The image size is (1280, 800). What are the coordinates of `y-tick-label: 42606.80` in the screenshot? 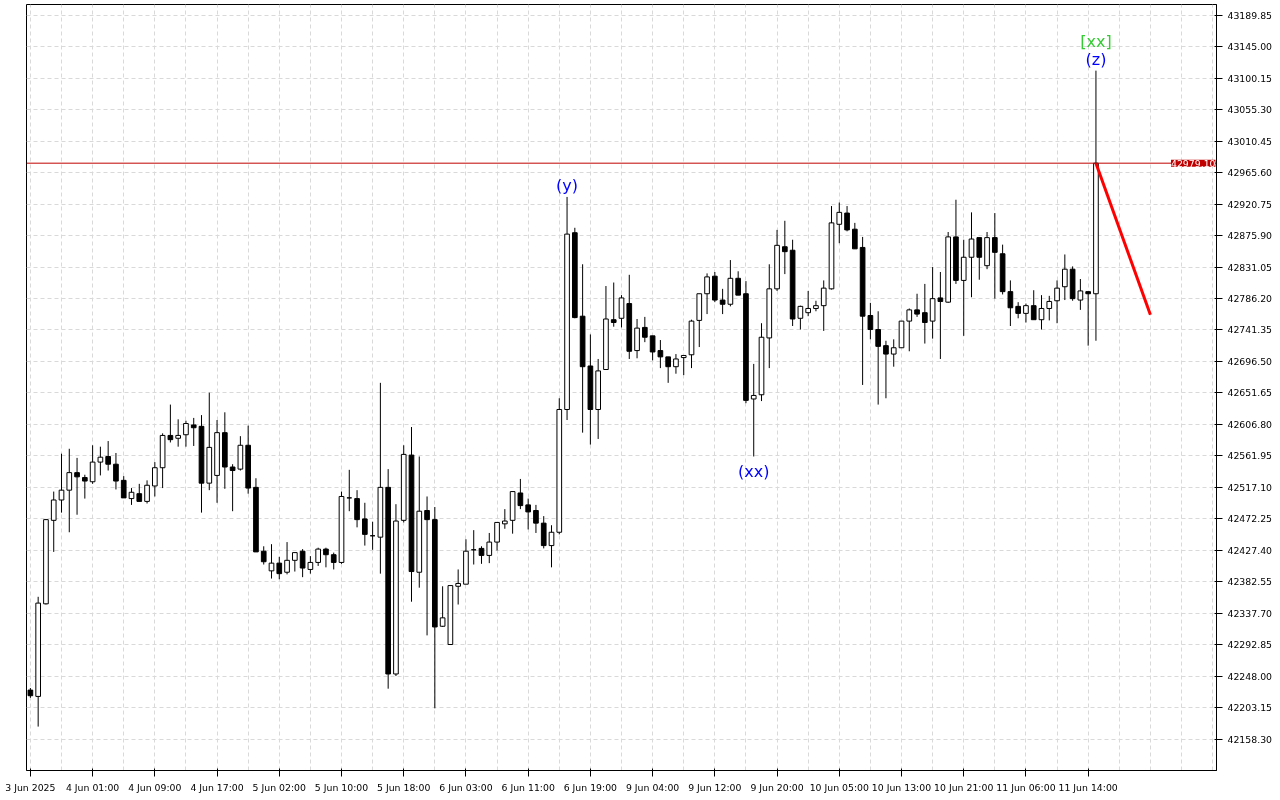 It's located at (1250, 424).